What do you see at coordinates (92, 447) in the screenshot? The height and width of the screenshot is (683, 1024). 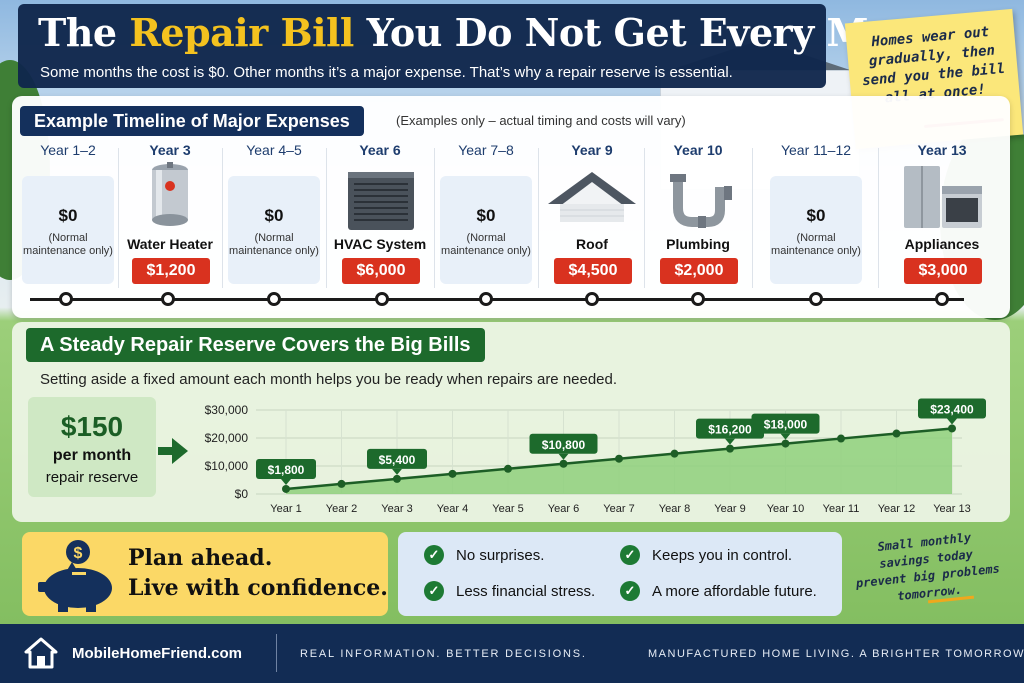 I see `reserve-amount-box: $150 per month repair reserve` at bounding box center [92, 447].